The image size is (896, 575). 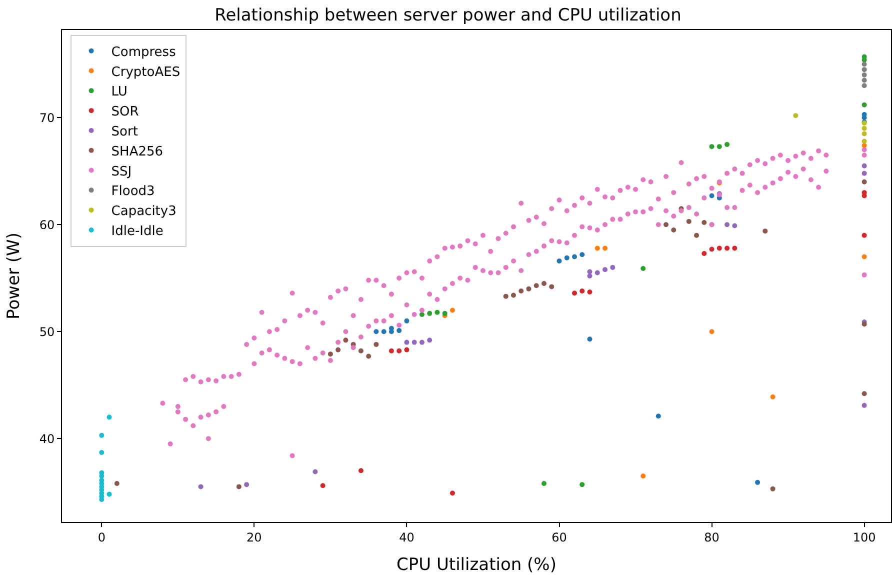 What do you see at coordinates (119, 92) in the screenshot?
I see `legend-label: LU` at bounding box center [119, 92].